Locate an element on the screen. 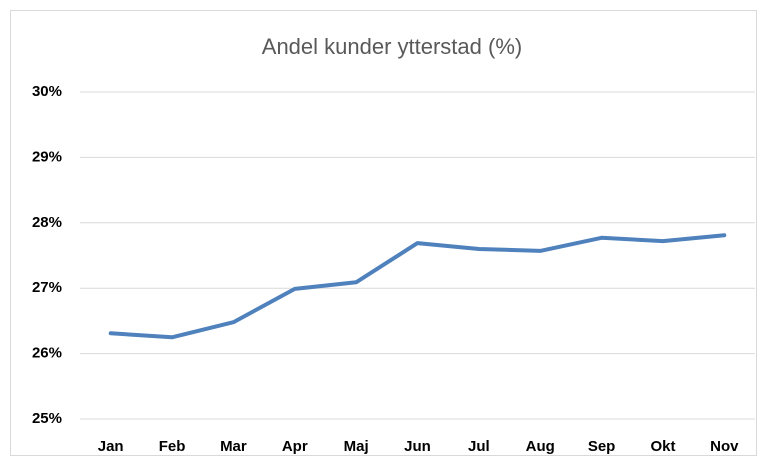  y-tick-label: 30% is located at coordinates (47, 91).